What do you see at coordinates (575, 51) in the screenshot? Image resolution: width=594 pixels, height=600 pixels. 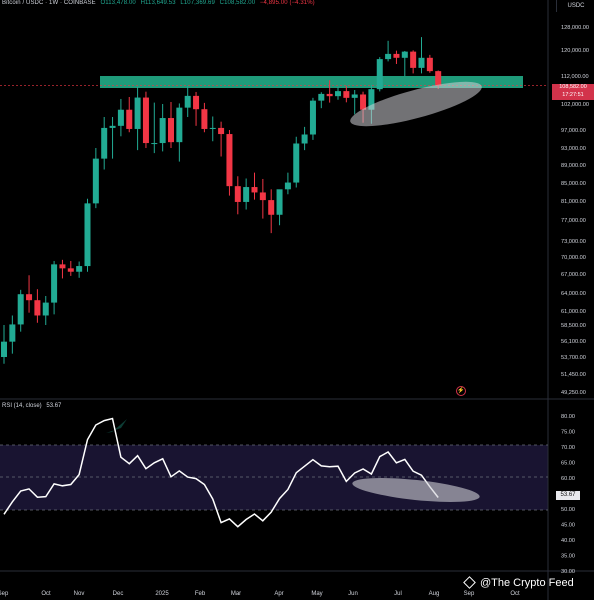 I see `price-axis-label: 120,000.00` at bounding box center [575, 51].